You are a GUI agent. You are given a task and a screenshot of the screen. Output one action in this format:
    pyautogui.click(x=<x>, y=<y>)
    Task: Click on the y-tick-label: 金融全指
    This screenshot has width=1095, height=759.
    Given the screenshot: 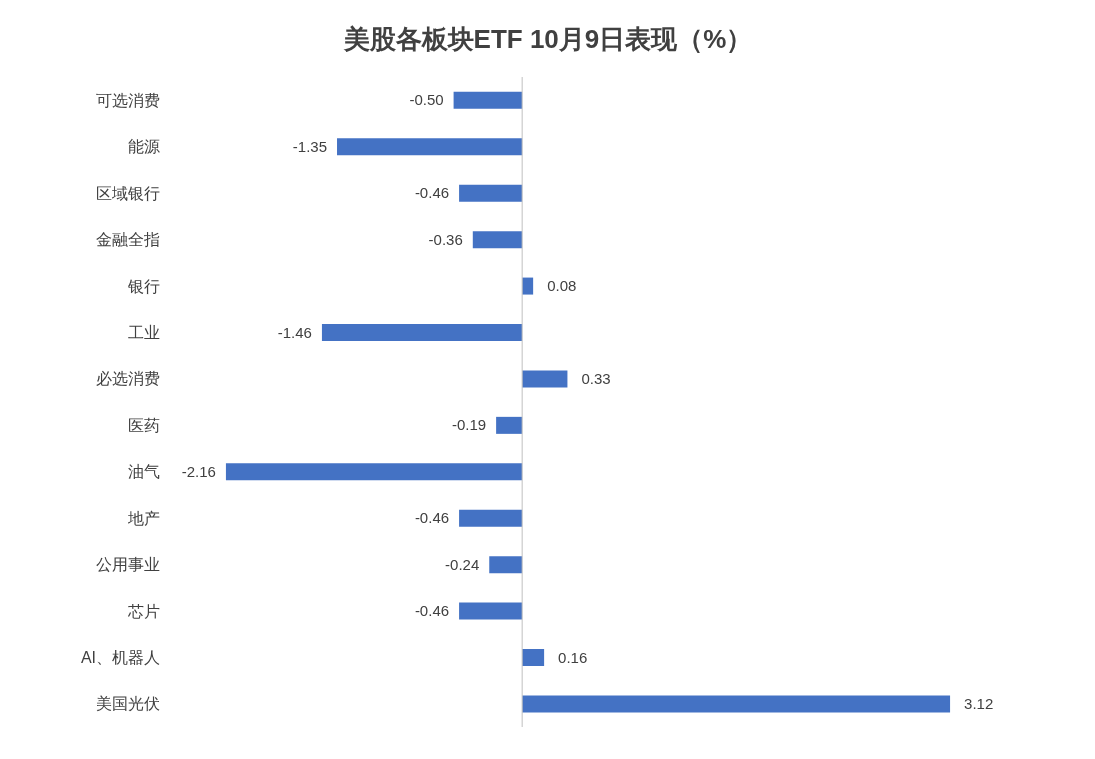 What is the action you would take?
    pyautogui.click(x=128, y=240)
    